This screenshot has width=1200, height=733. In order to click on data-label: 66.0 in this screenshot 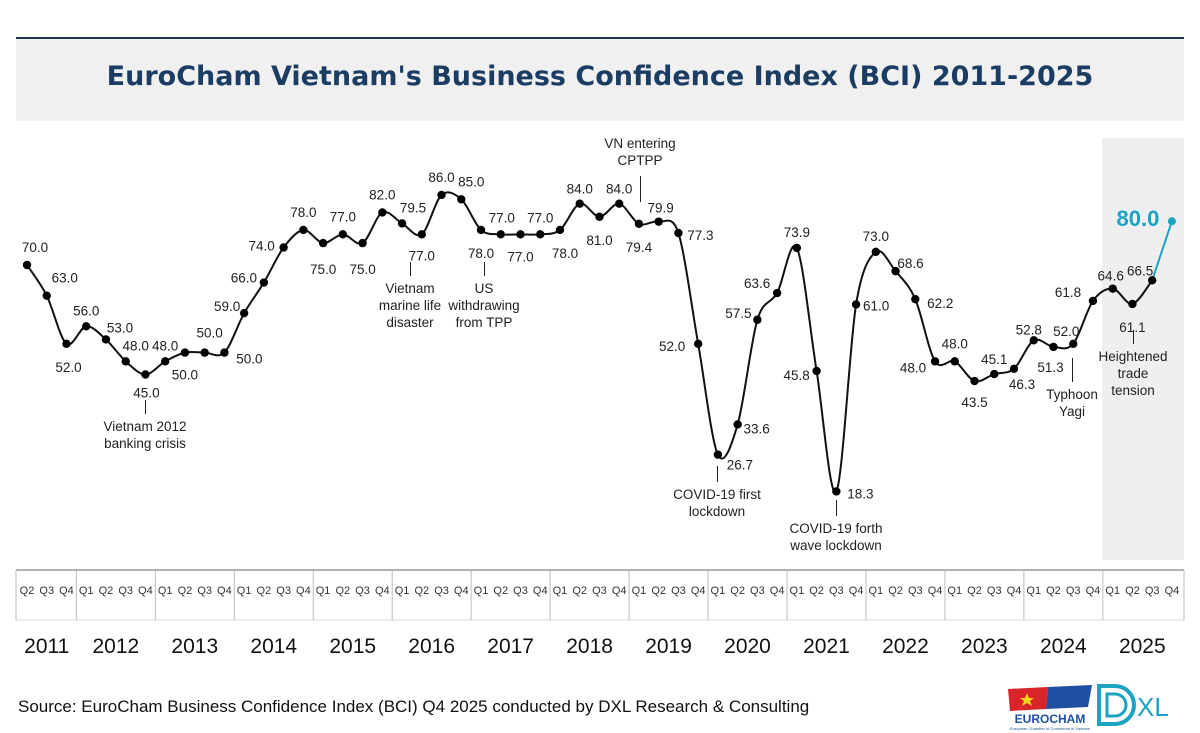, I will do `click(244, 278)`.